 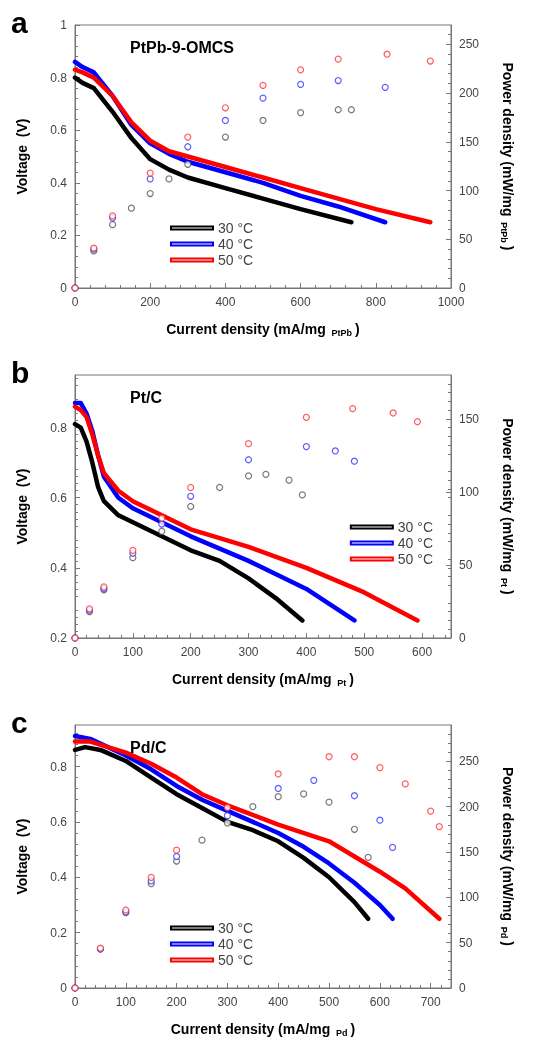 What do you see at coordinates (451, 302) in the screenshot?
I see `x-tick-label: 1000` at bounding box center [451, 302].